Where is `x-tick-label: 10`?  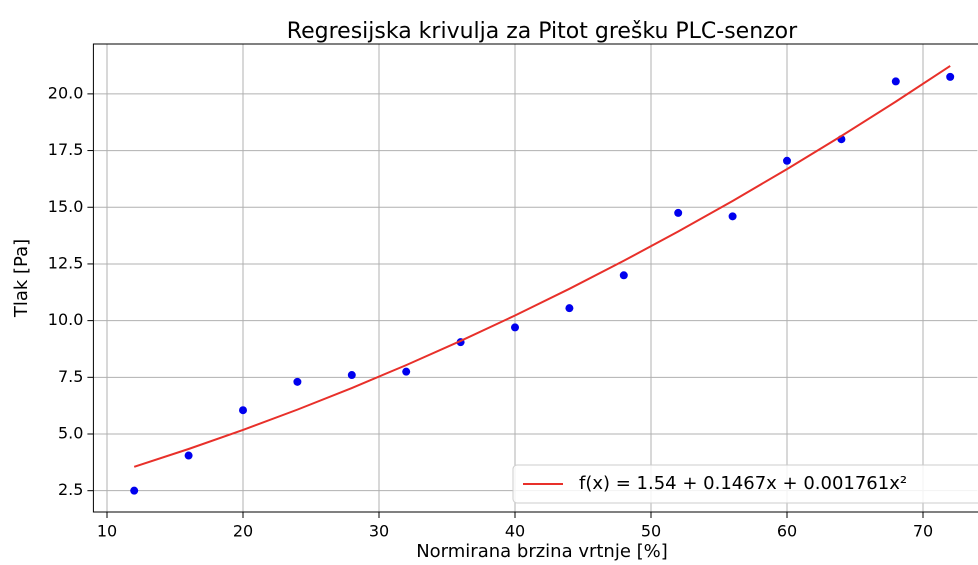 x-tick-label: 10 is located at coordinates (107, 531).